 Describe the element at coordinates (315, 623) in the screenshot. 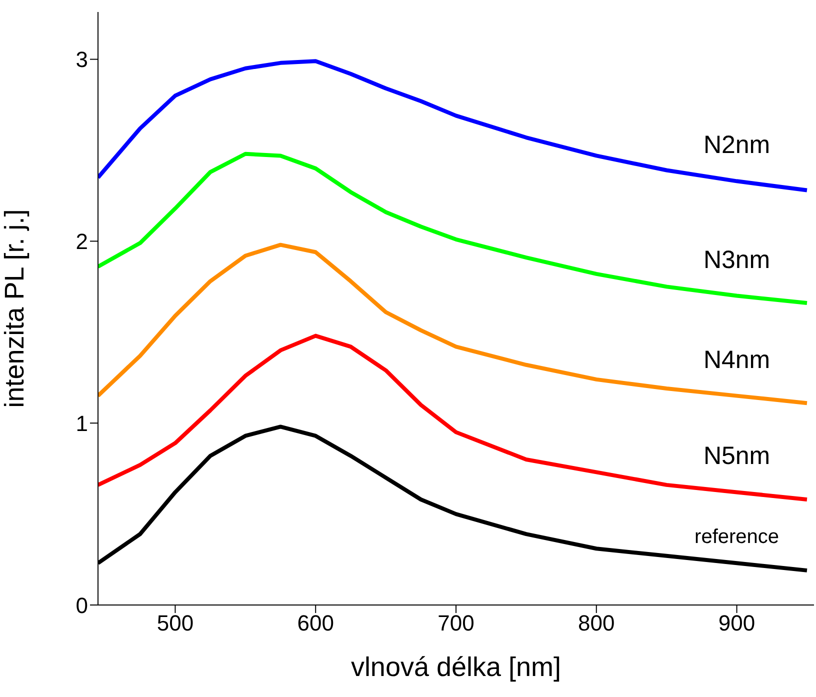

I see `x-tick-label: 600` at that location.